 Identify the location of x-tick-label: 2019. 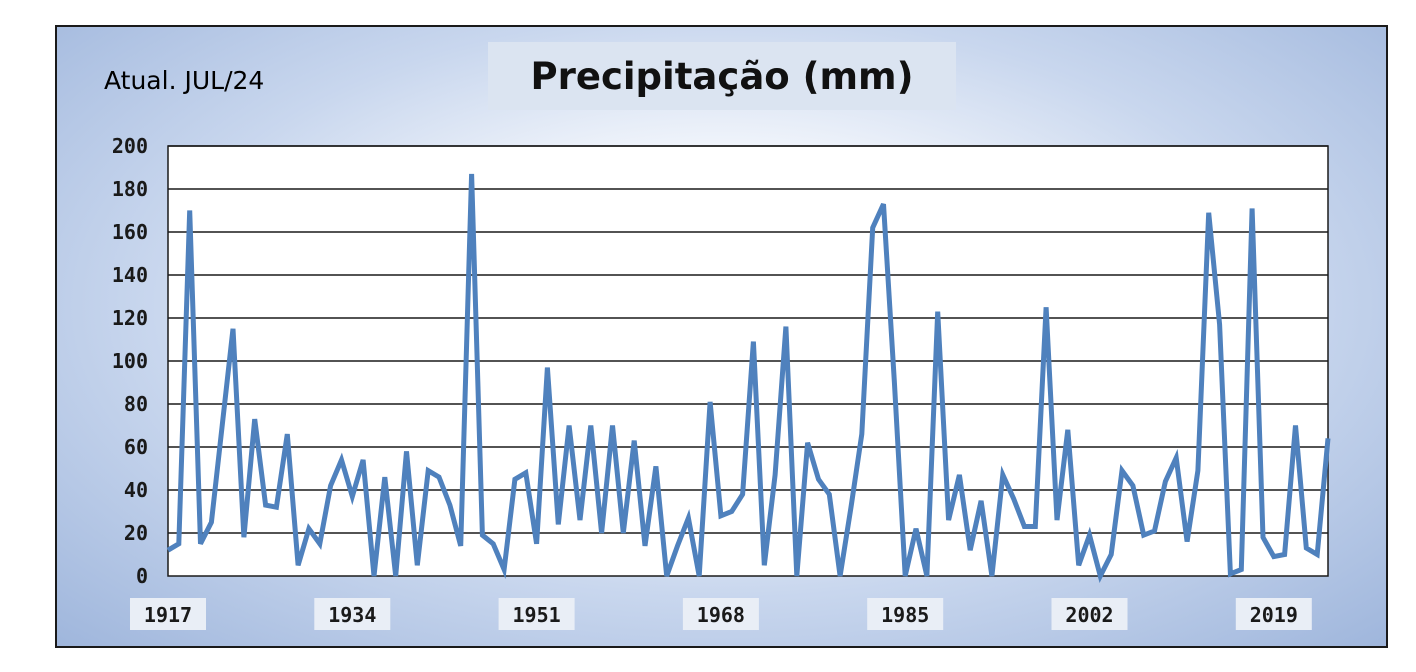
(1274, 615).